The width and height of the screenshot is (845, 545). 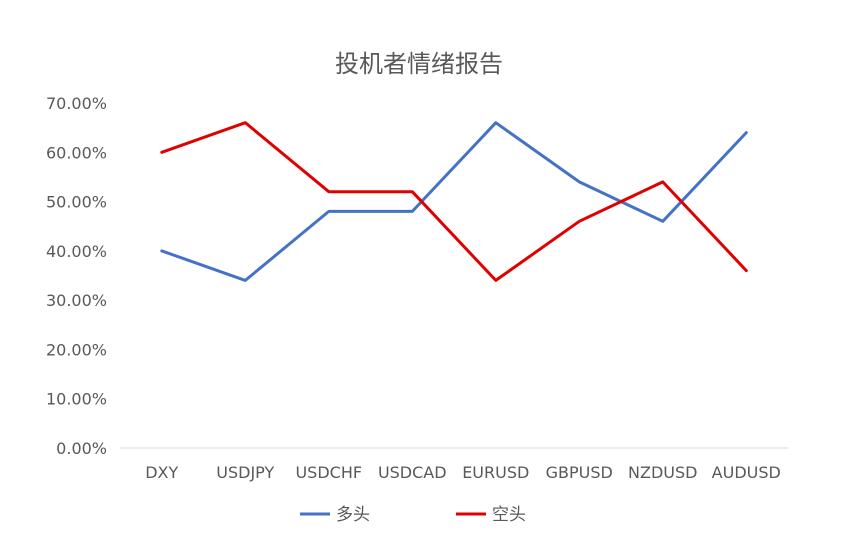 What do you see at coordinates (328, 472) in the screenshot?
I see `x-category-label: USDCHF` at bounding box center [328, 472].